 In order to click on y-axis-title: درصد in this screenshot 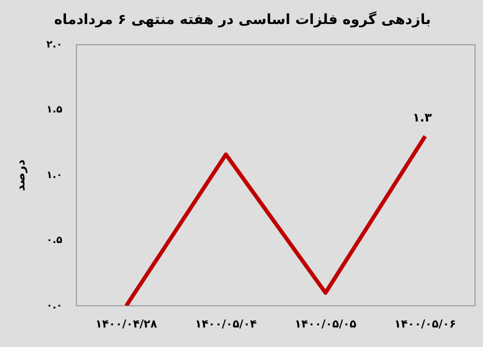, I will do `click(20, 176)`.